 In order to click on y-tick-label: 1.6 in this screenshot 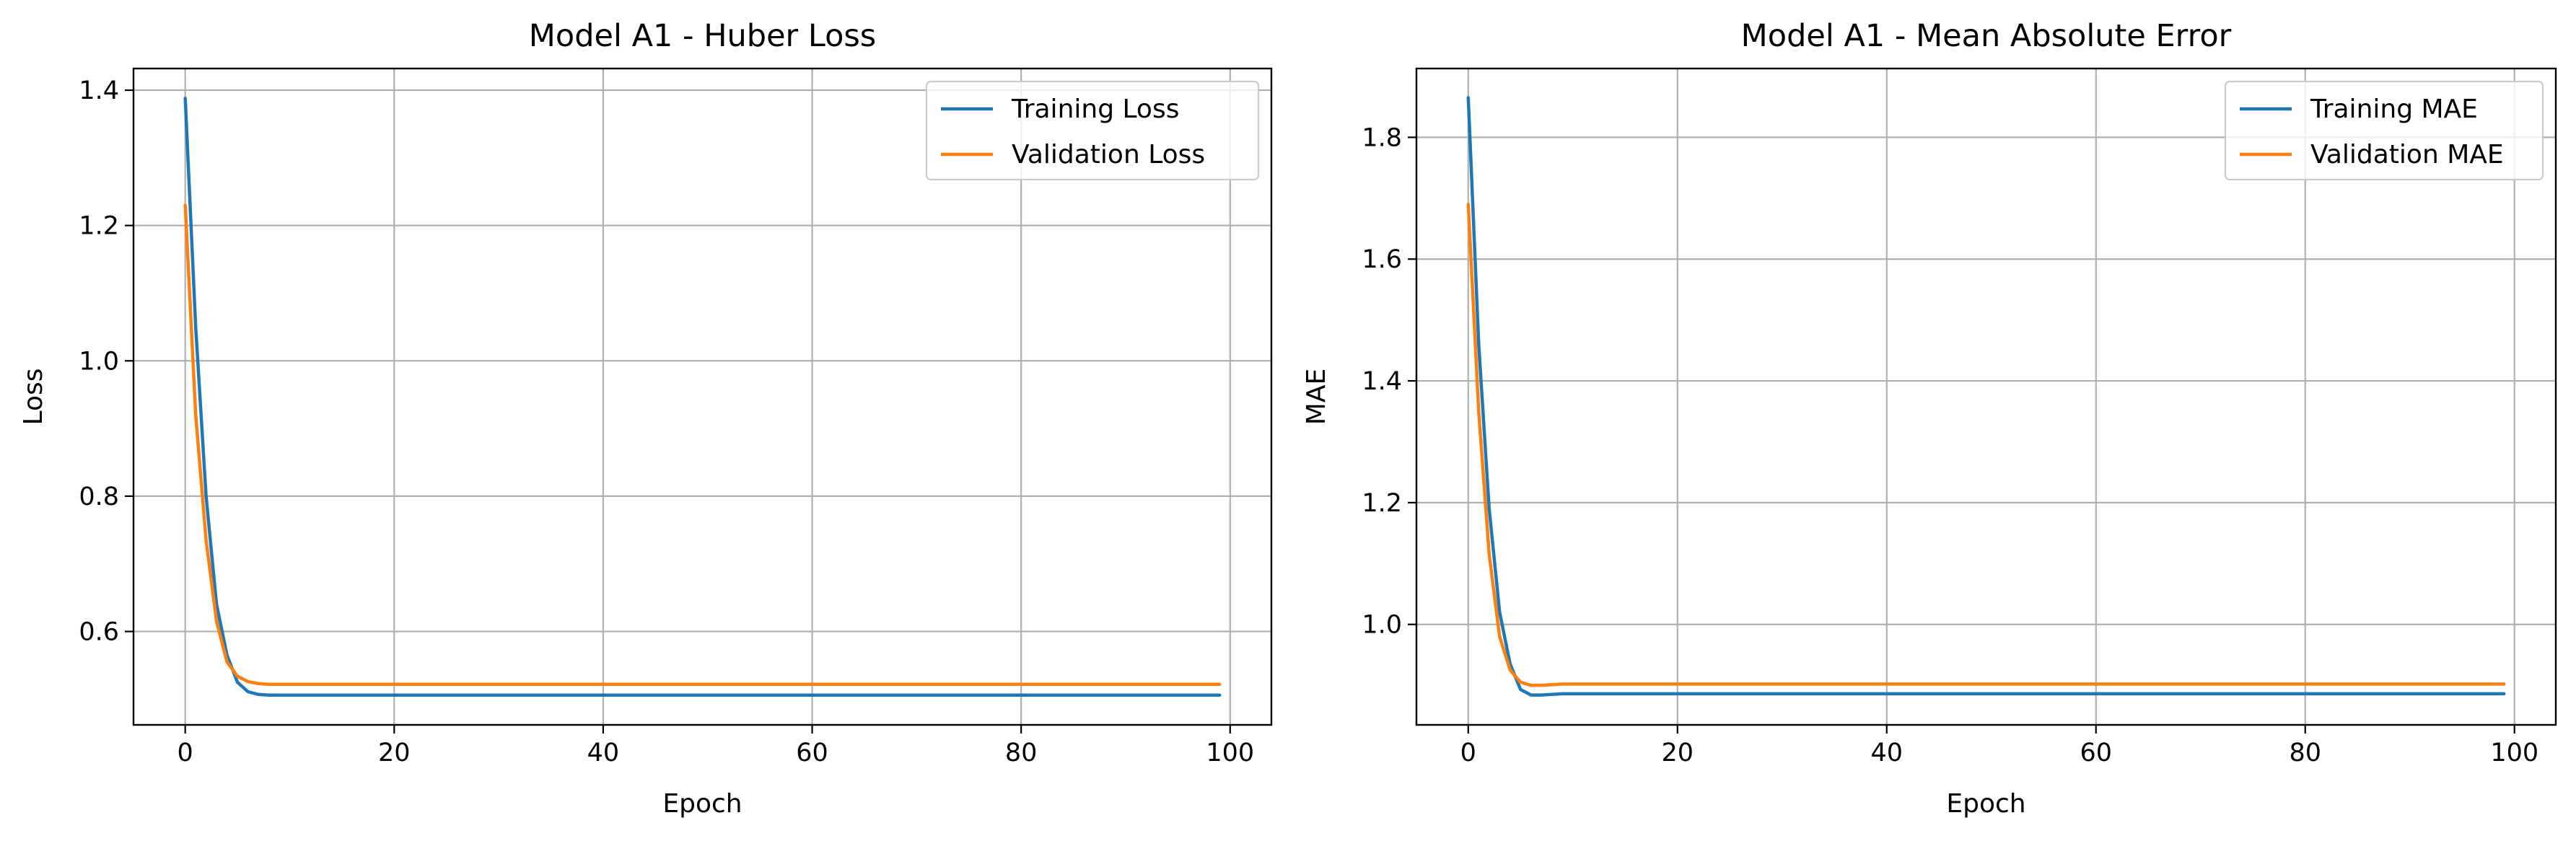, I will do `click(1382, 259)`.